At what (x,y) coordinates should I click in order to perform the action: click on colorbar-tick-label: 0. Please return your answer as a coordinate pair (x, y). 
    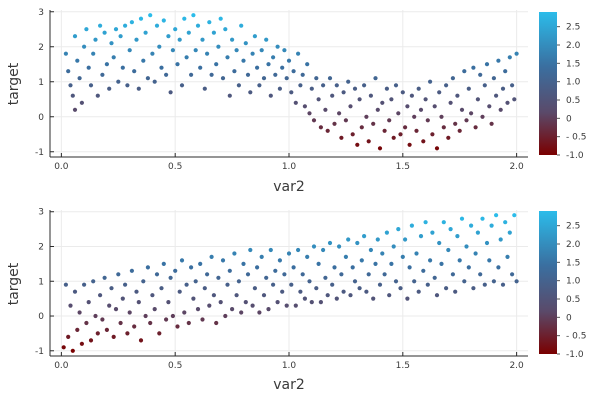
    Looking at the image, I should click on (569, 119).